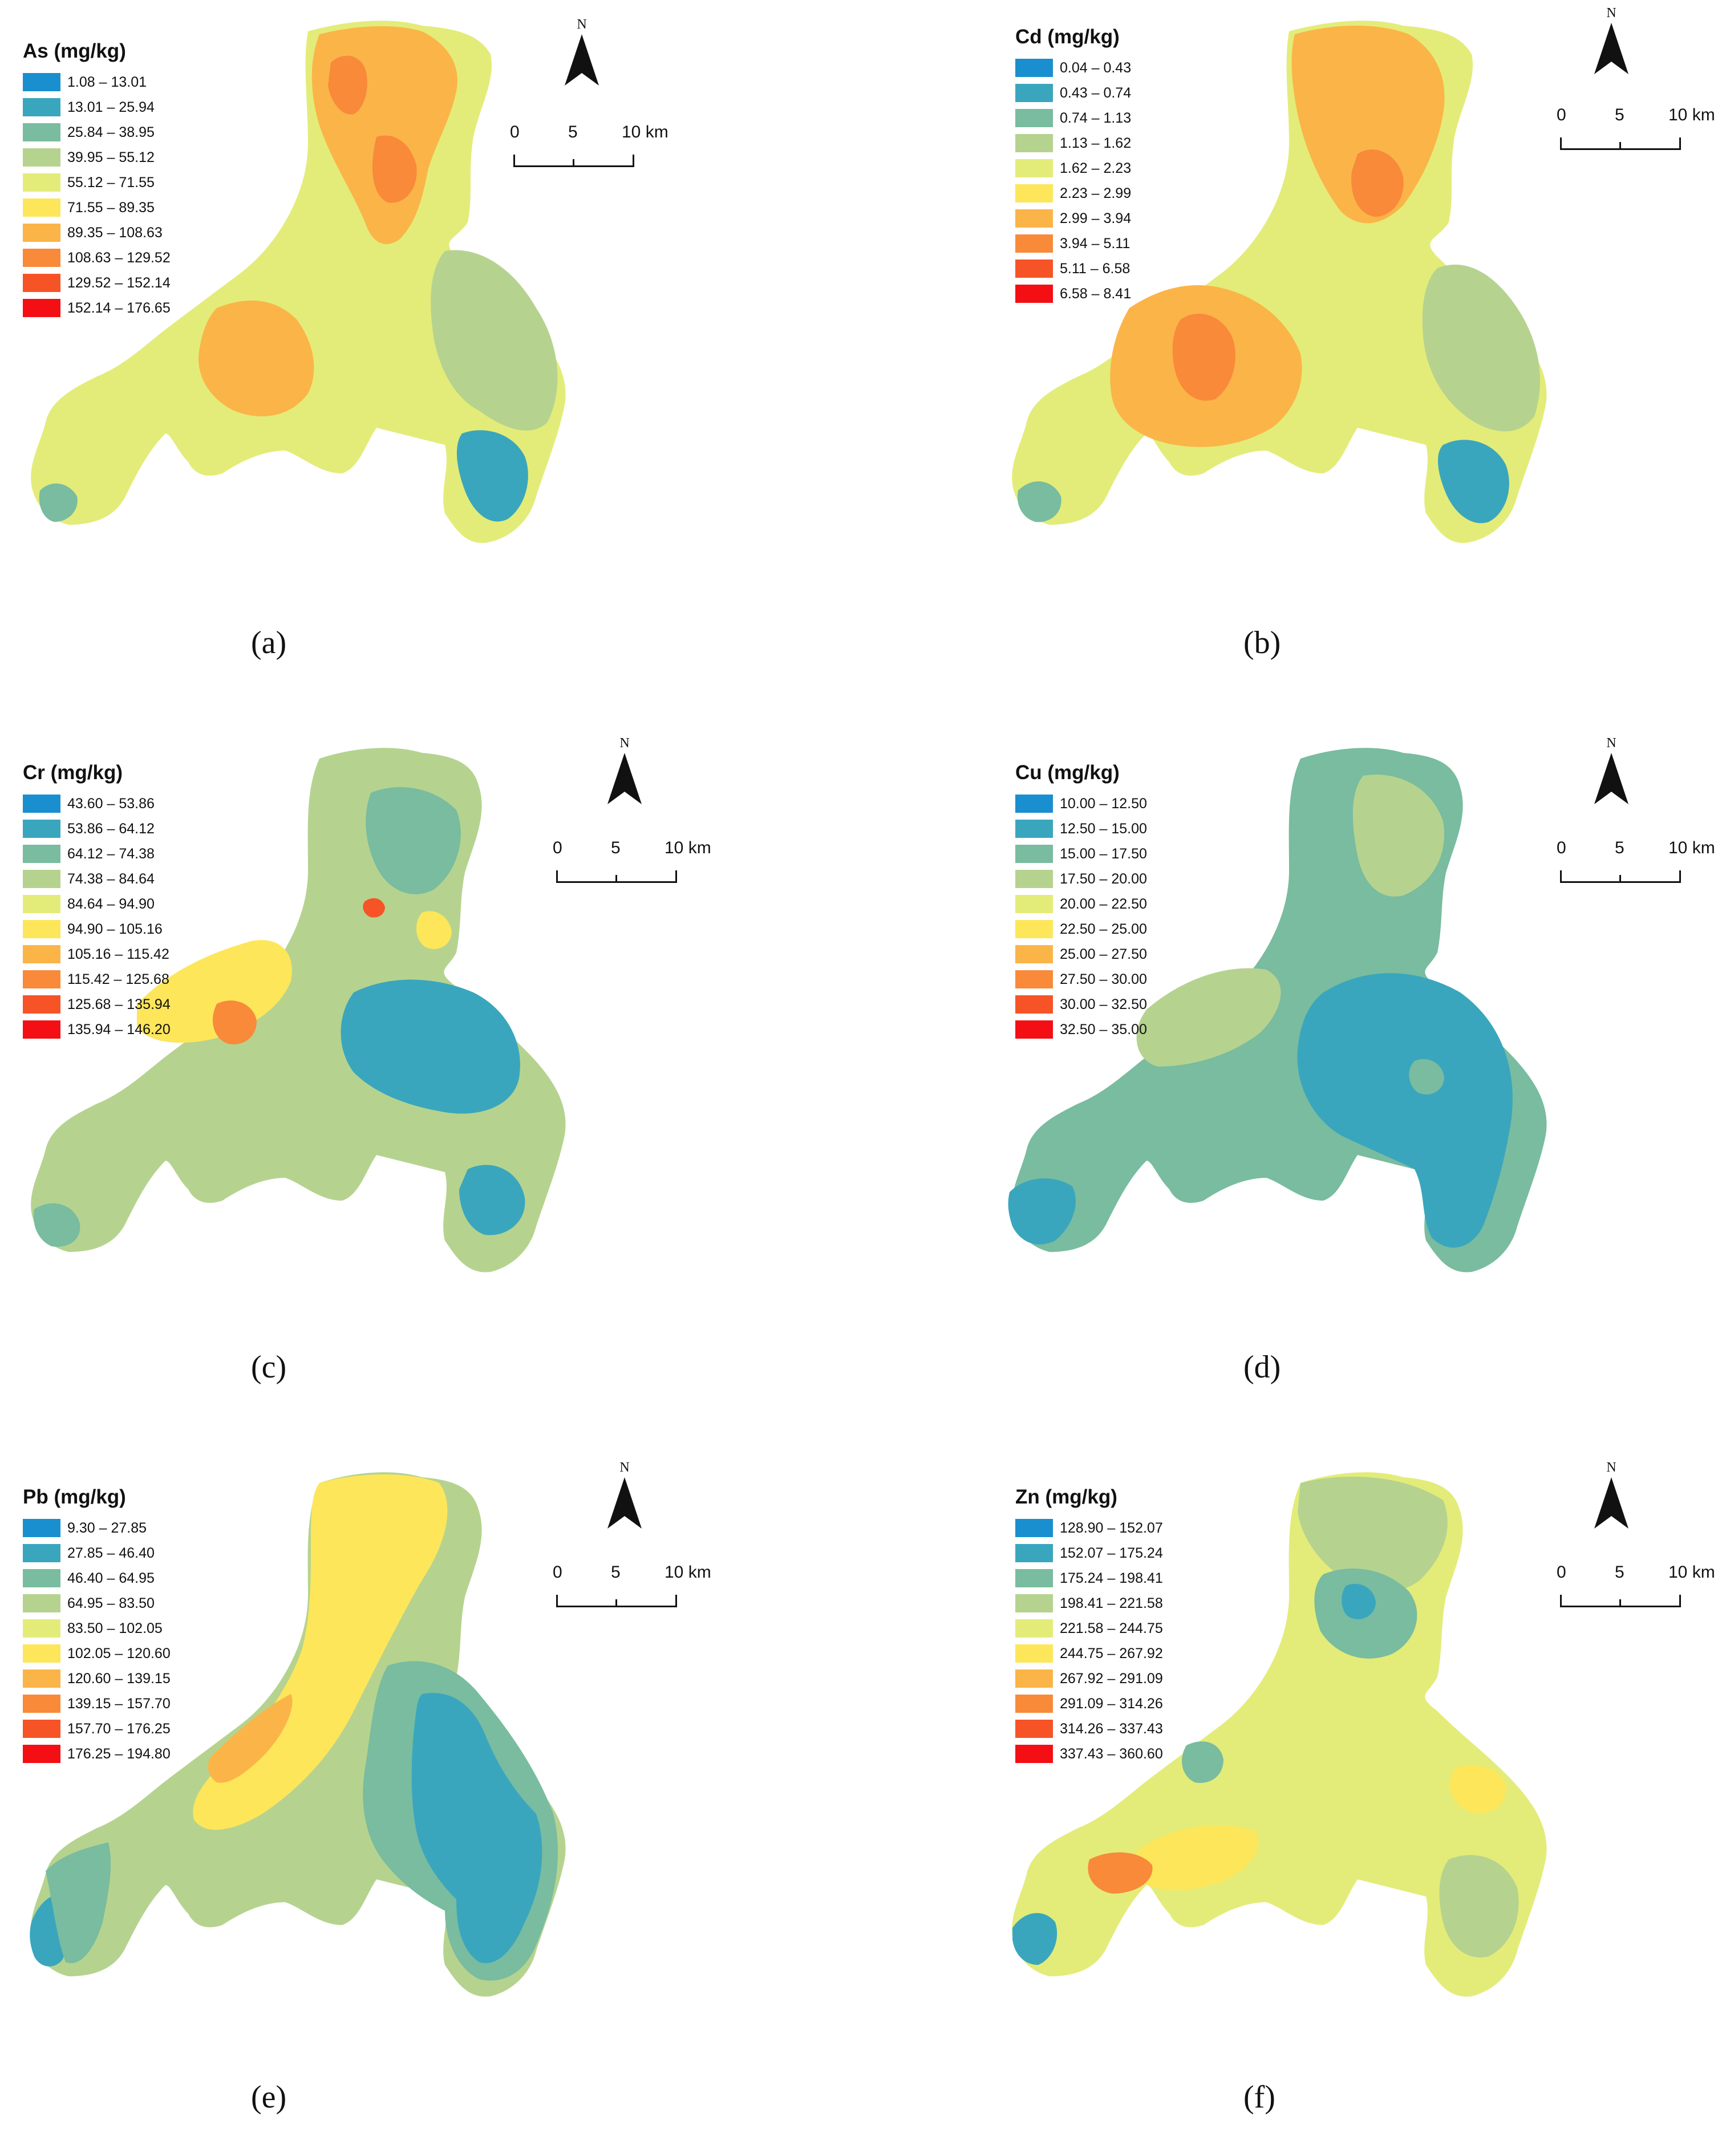 Image resolution: width=1726 pixels, height=2156 pixels. What do you see at coordinates (1103, 979) in the screenshot?
I see `legend-label: 27.50 – 30.00` at bounding box center [1103, 979].